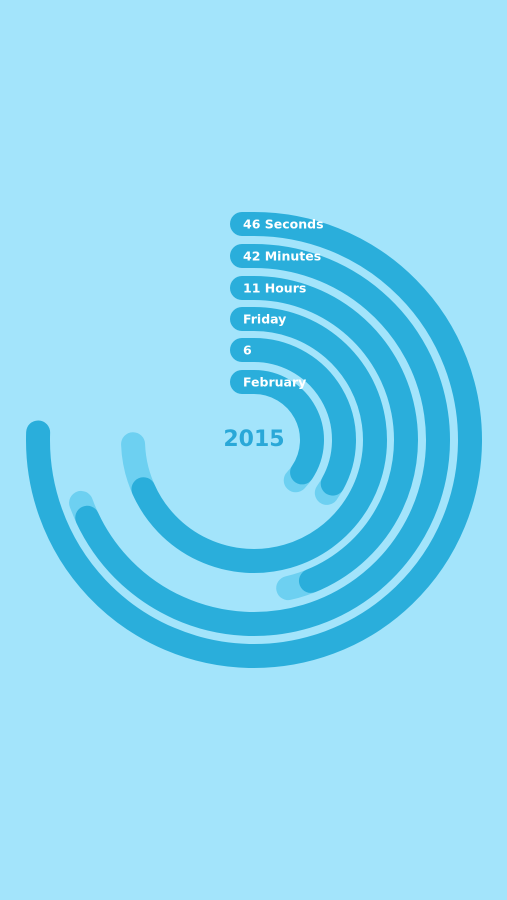  I want to click on ring-label: 42 Minutes, so click(282, 256).